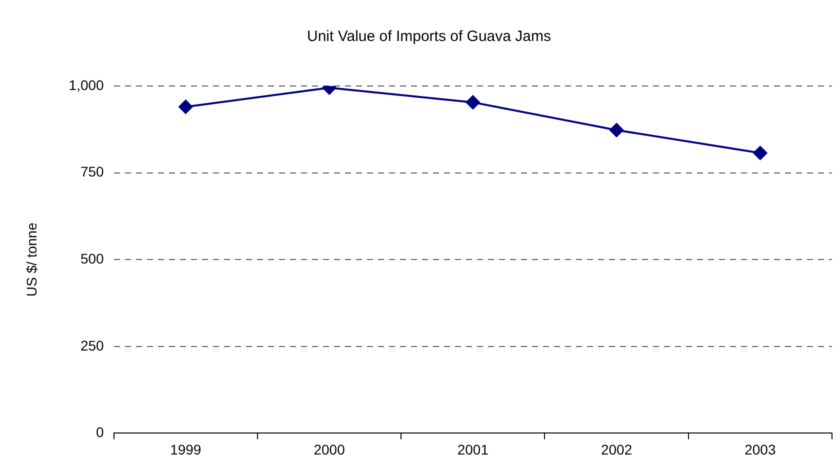  Describe the element at coordinates (429, 37) in the screenshot. I see `chart-title: Unit Value of Imports of Guava Jams` at that location.